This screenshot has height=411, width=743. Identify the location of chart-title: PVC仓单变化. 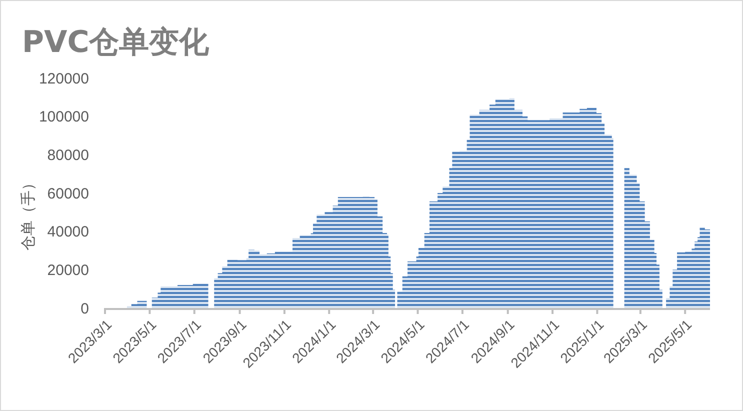
(116, 42).